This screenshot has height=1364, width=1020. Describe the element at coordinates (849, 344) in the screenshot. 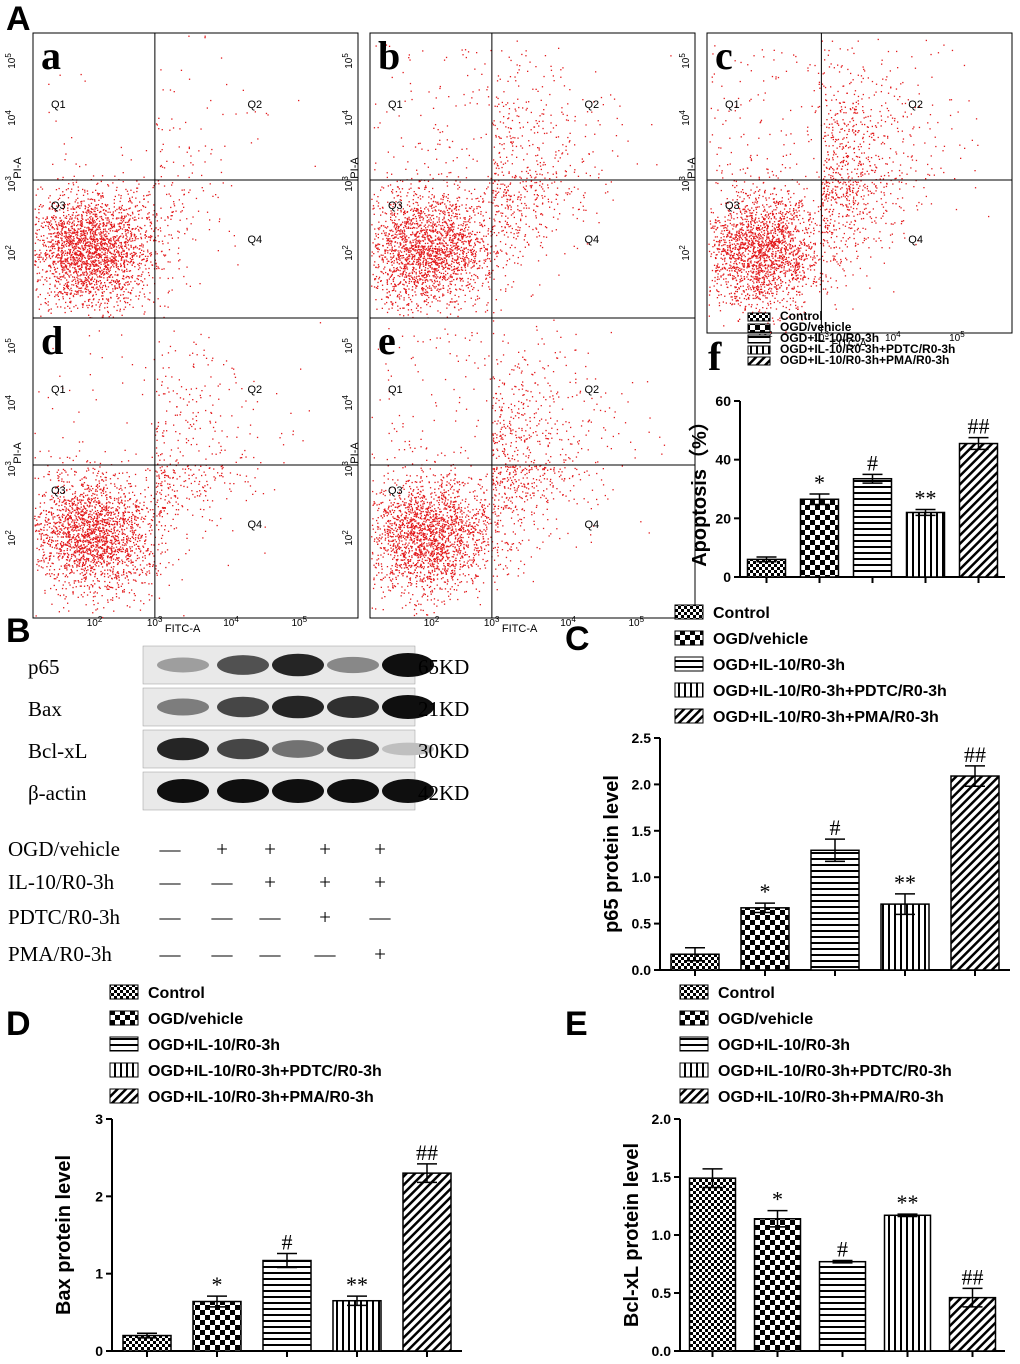

I see `x-axis-label: FITC-A` at that location.